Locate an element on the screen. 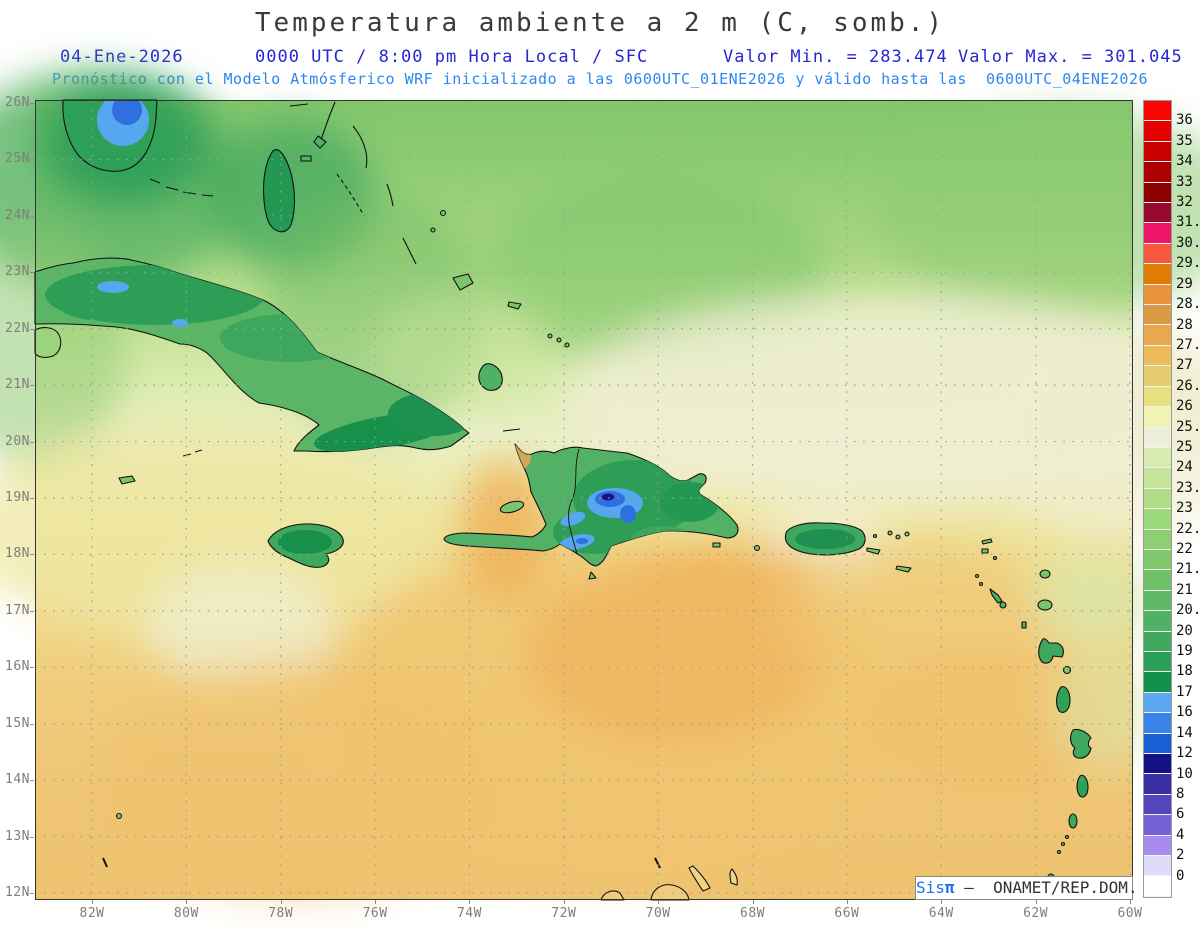 This screenshot has width=1200, height=927. eleuthera-island is located at coordinates (360, 147).